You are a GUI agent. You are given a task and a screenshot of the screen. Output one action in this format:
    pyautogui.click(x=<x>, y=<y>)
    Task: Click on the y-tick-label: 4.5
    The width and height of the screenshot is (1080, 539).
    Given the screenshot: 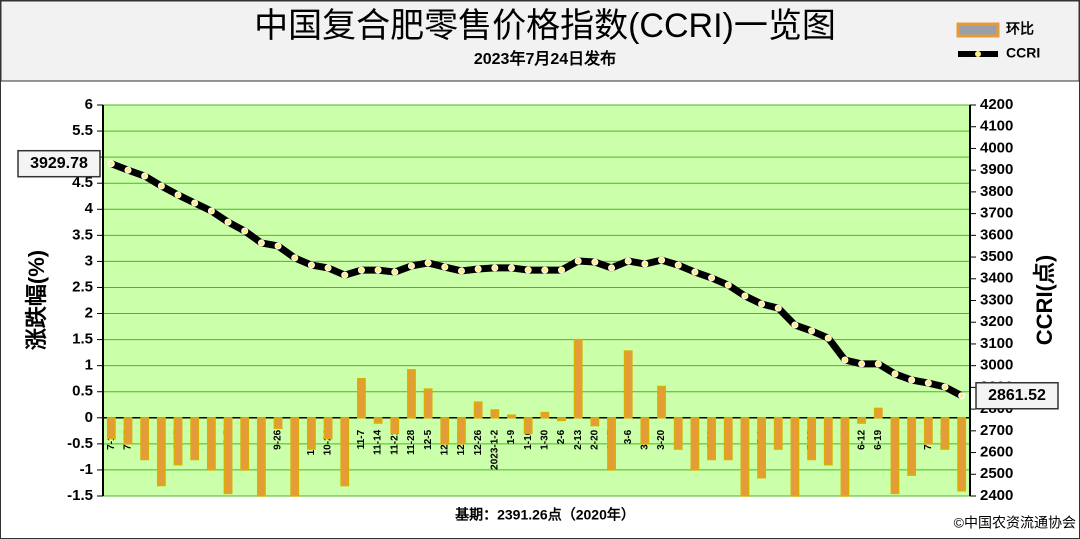 What is the action you would take?
    pyautogui.click(x=82, y=182)
    